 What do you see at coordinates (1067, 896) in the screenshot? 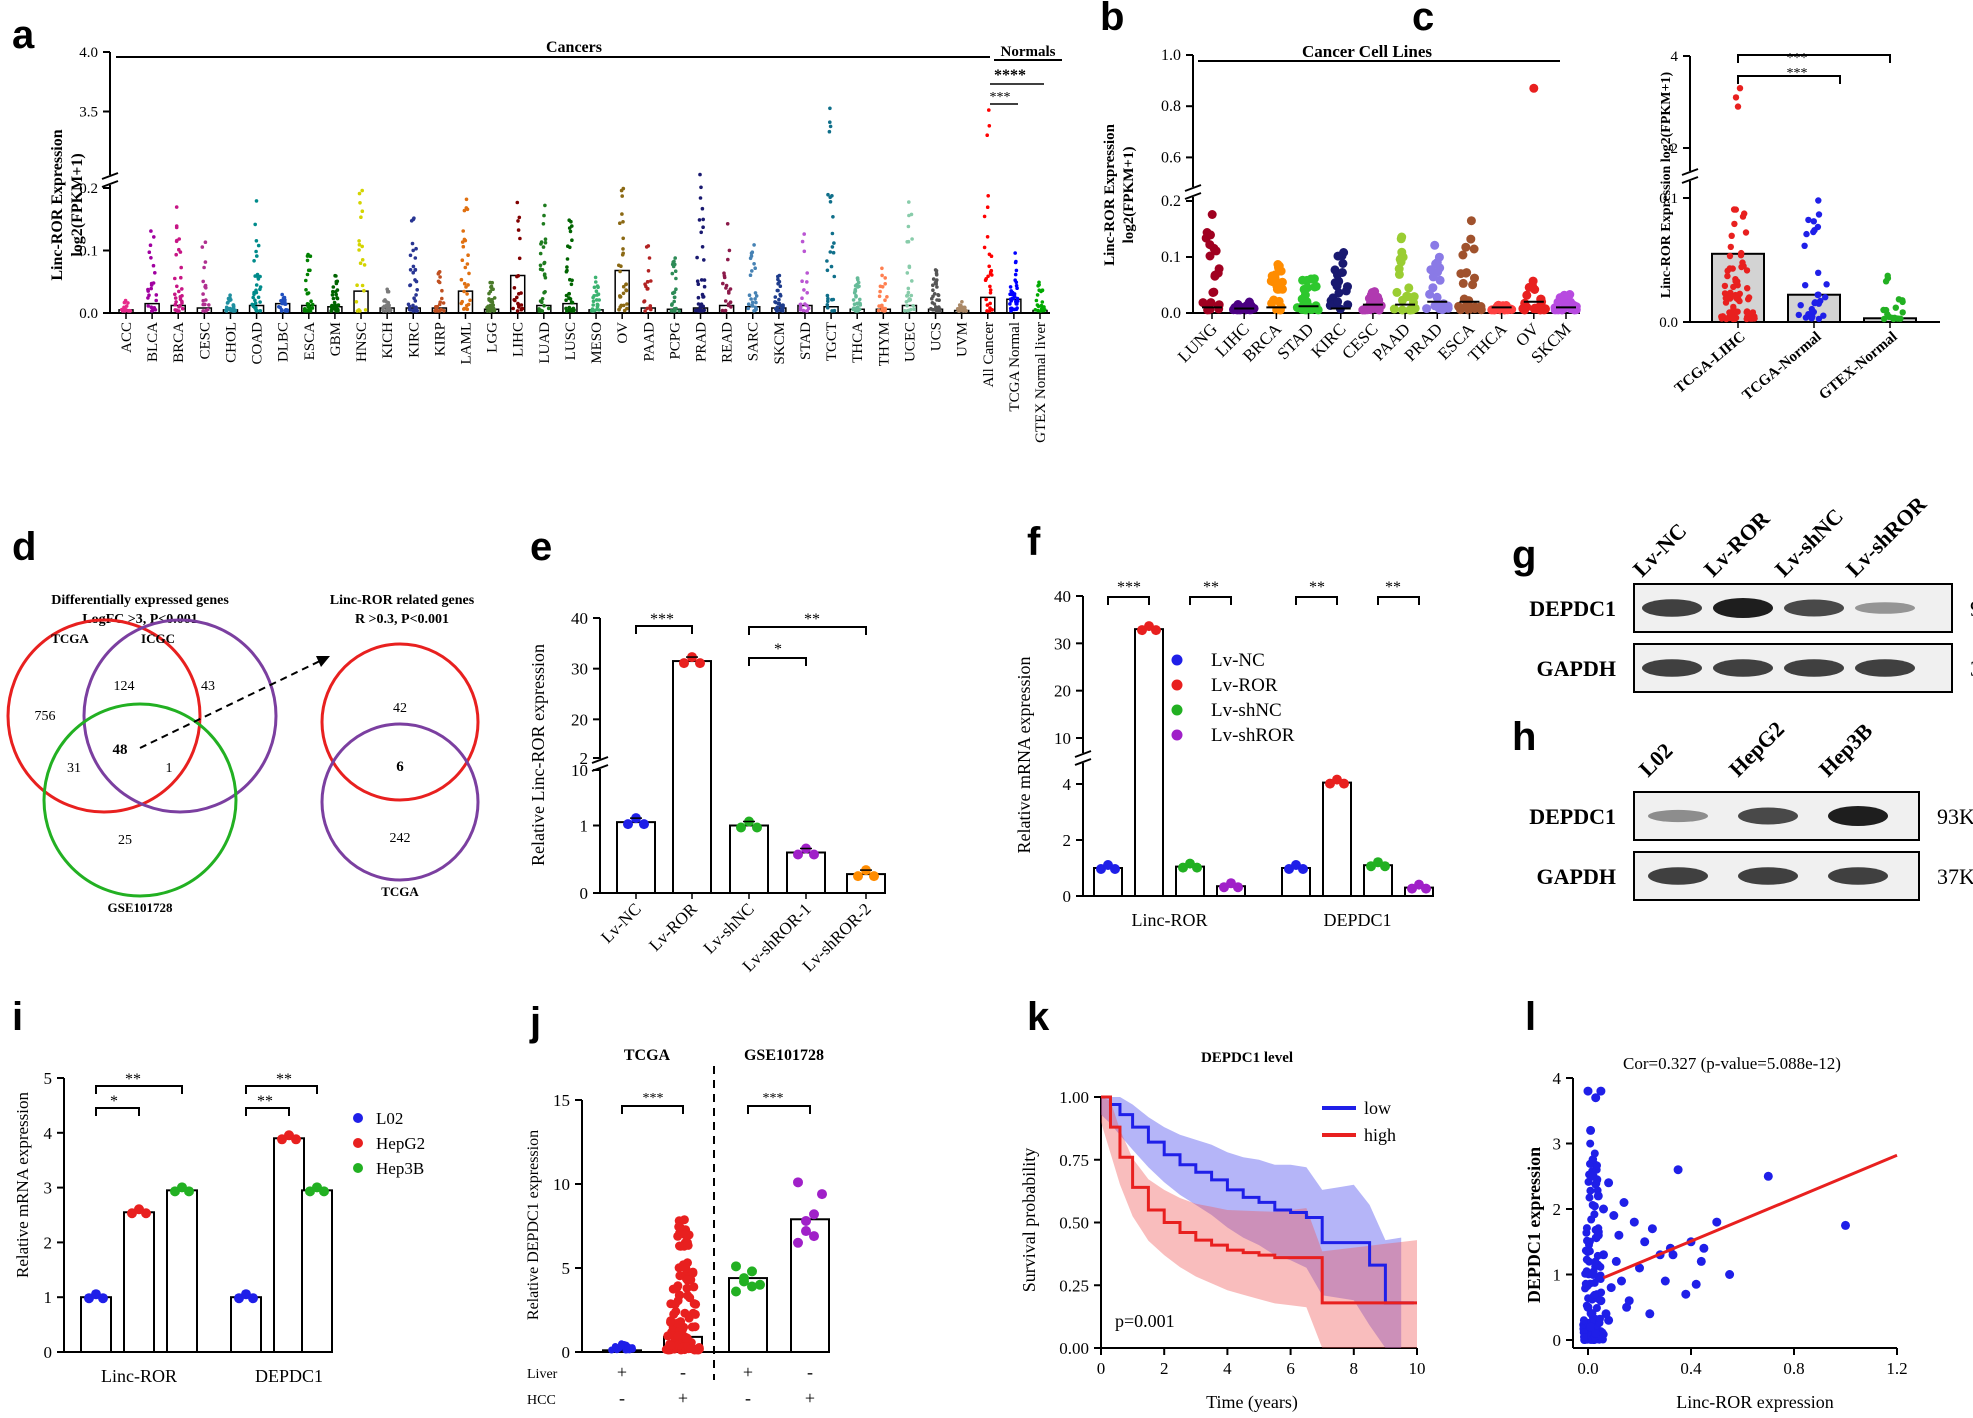
I see `panel-f-yticklabel-low-0: 0` at bounding box center [1067, 896].